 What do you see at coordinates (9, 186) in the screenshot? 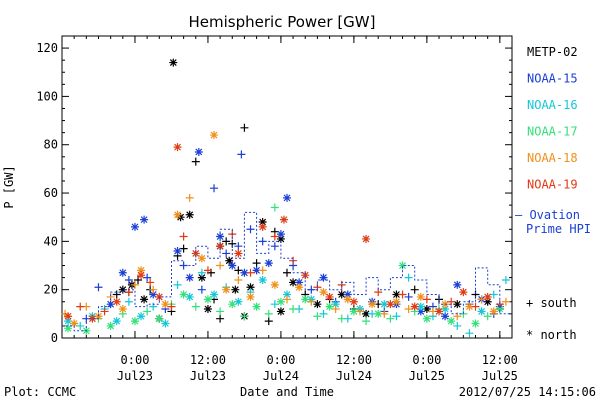
I see `y-axis-label: P [GW]` at bounding box center [9, 186].